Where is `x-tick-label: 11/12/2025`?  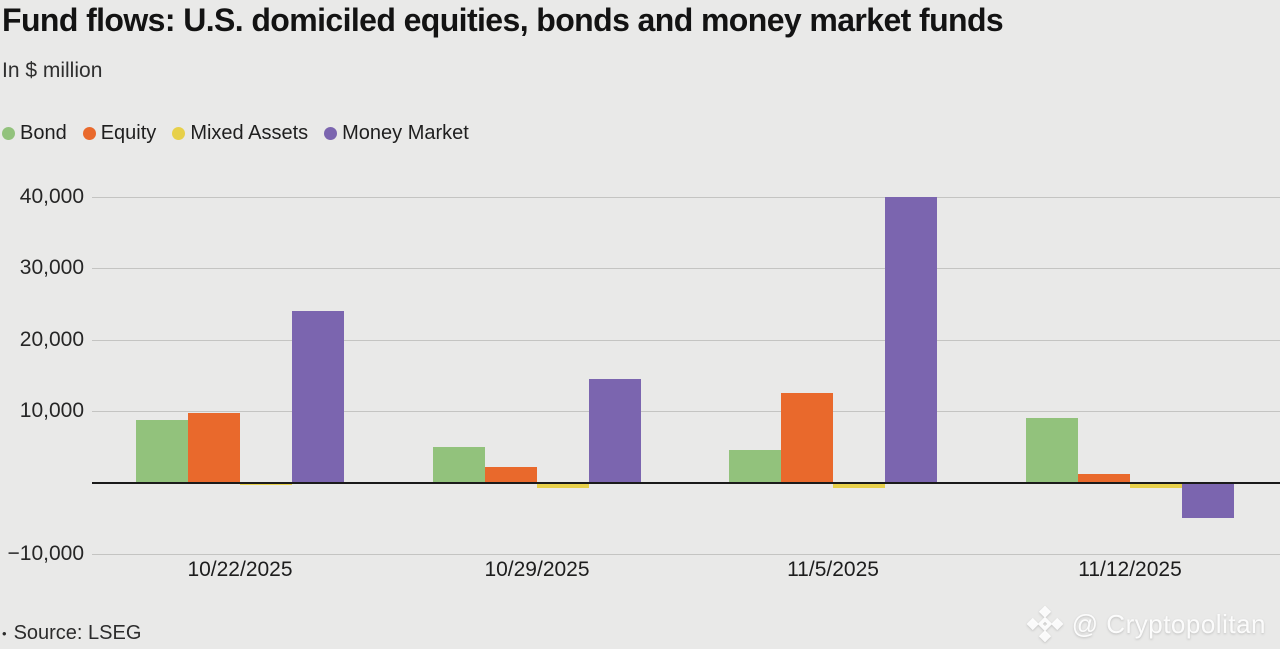 x-tick-label: 11/12/2025 is located at coordinates (1130, 569).